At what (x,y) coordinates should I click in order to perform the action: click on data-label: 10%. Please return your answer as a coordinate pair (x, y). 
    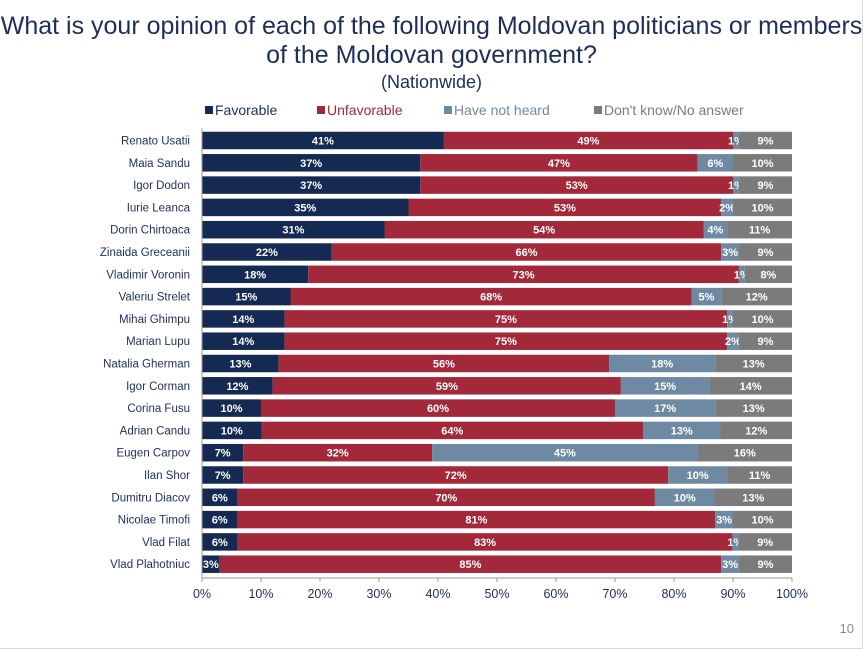
    Looking at the image, I should click on (762, 164).